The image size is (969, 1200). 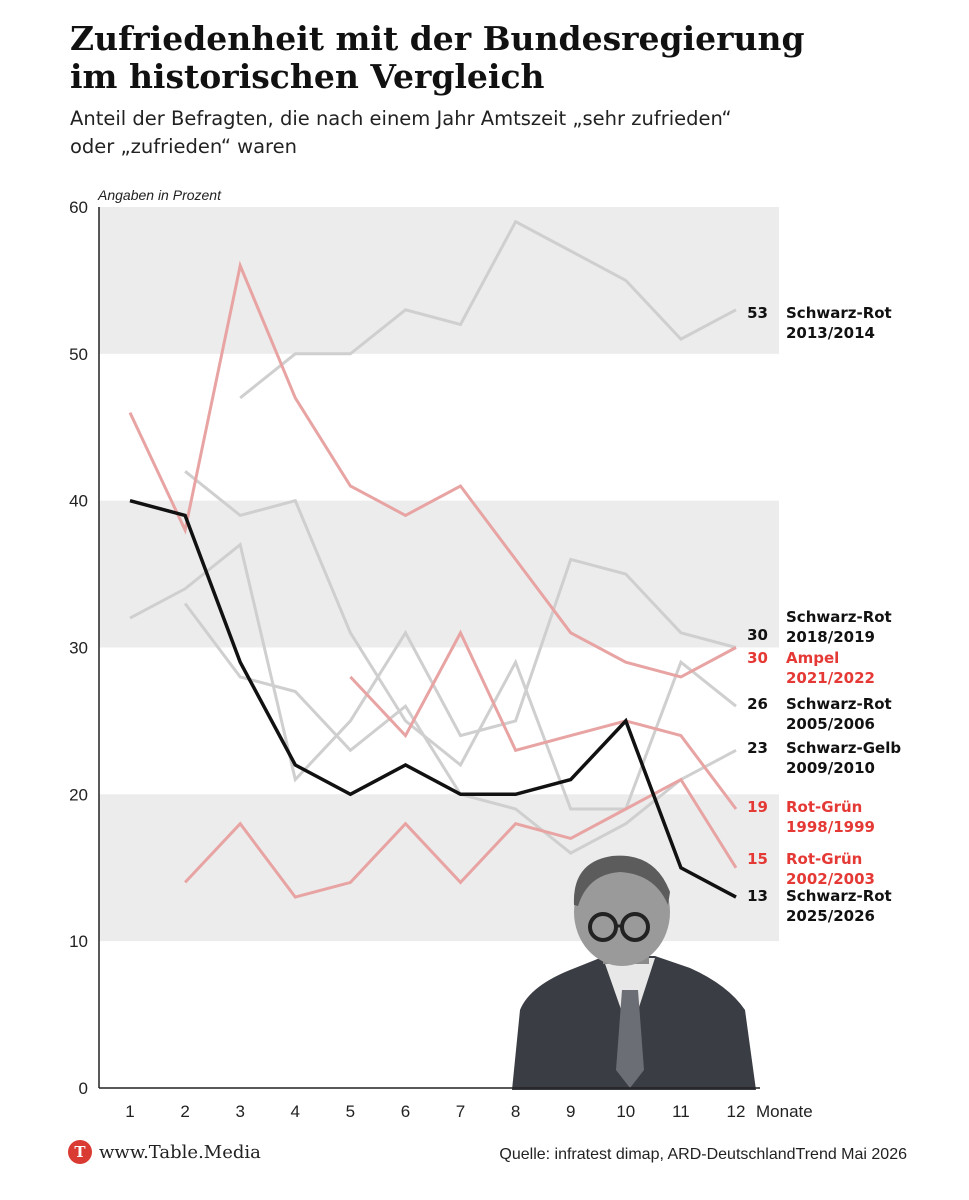 I want to click on politician-photo, so click(x=634, y=972).